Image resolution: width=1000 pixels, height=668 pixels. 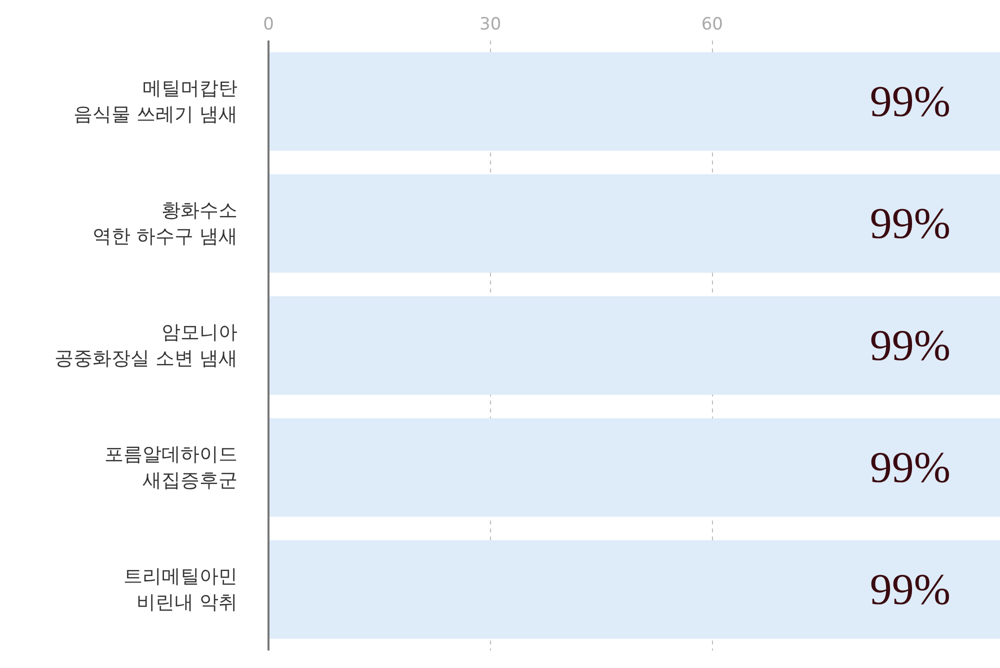 What do you see at coordinates (181, 589) in the screenshot?
I see `y-tick-label: 트리메틸아민 비린내 악취` at bounding box center [181, 589].